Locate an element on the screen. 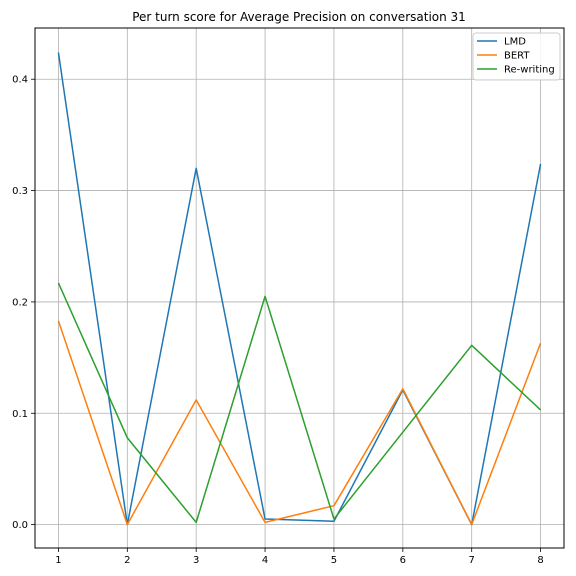 This screenshot has height=576, width=576. x-tick-label: 6 is located at coordinates (403, 560).